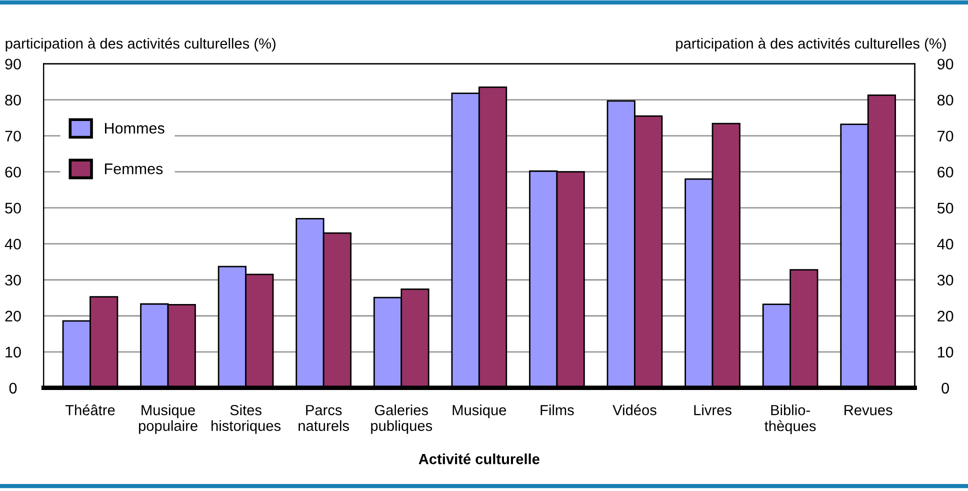  Describe the element at coordinates (12, 244) in the screenshot. I see `y-tick-label: 40` at that location.